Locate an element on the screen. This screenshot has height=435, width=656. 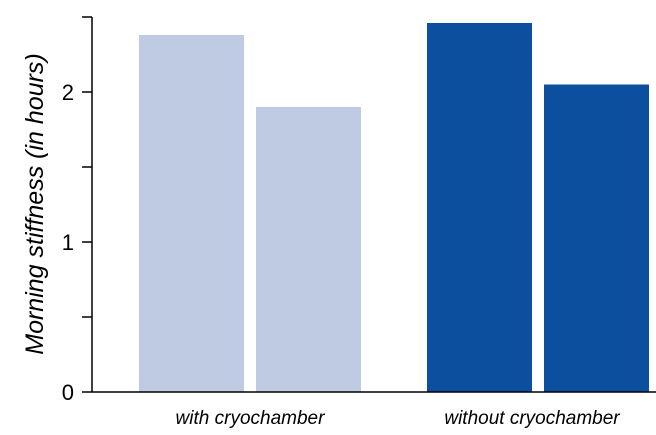
y-tick-label: 1 is located at coordinates (68, 242).